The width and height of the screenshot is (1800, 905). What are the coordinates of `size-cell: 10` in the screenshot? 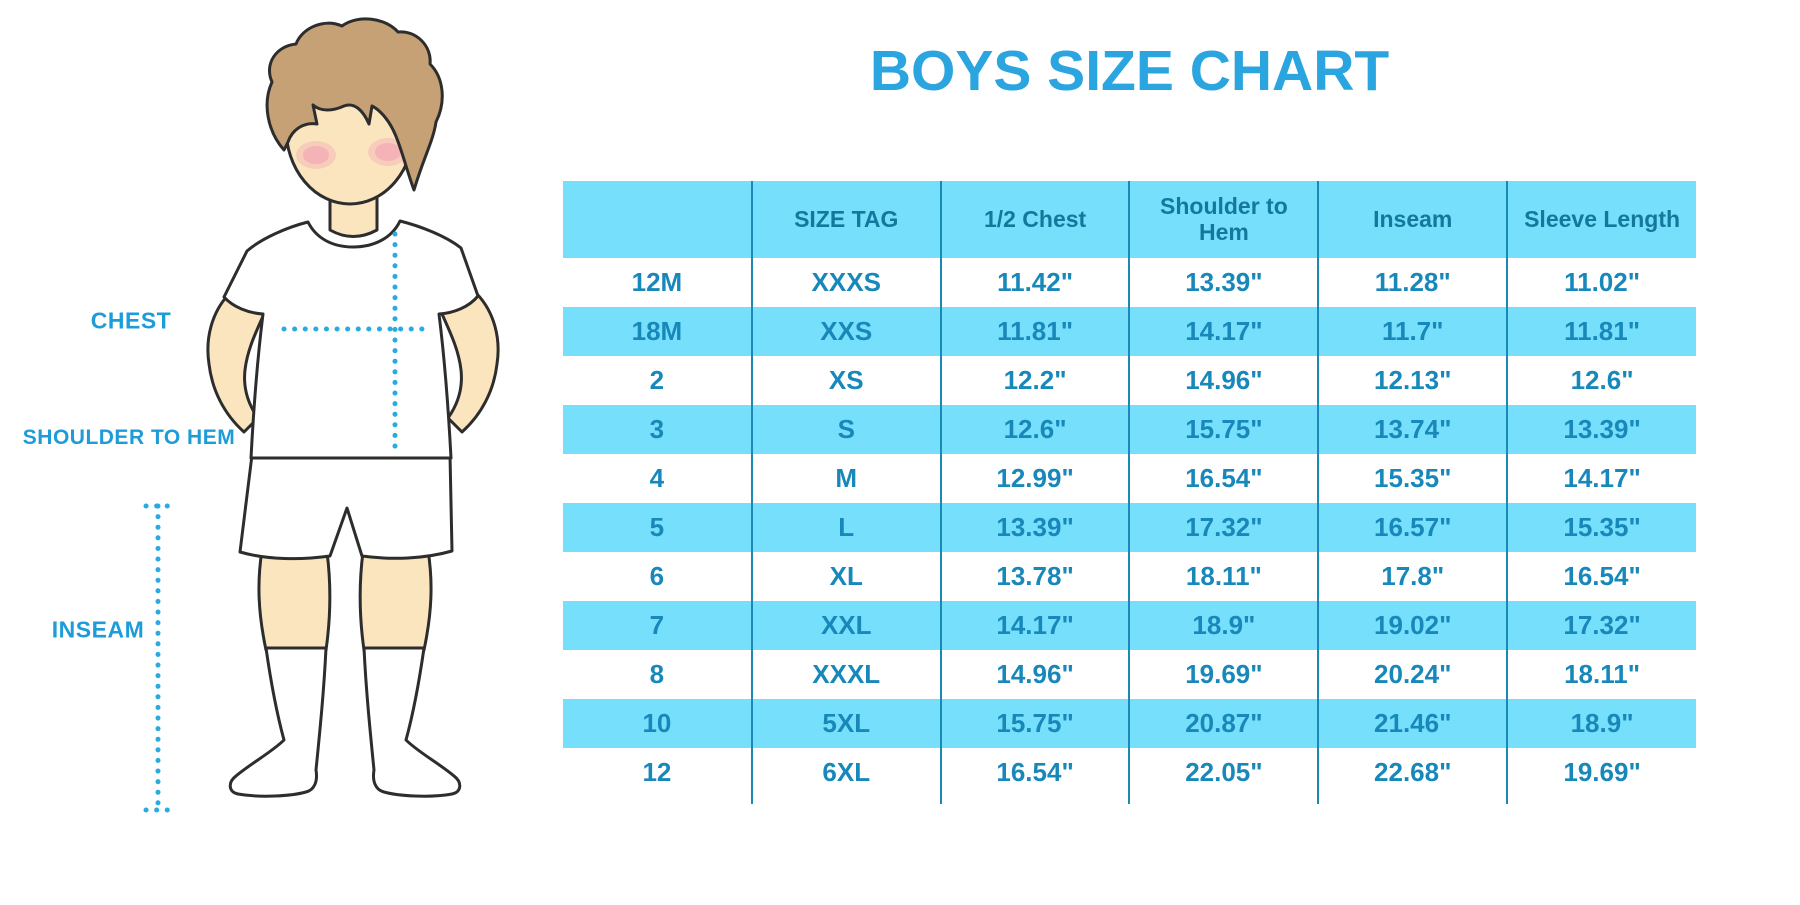 It's located at (657, 723).